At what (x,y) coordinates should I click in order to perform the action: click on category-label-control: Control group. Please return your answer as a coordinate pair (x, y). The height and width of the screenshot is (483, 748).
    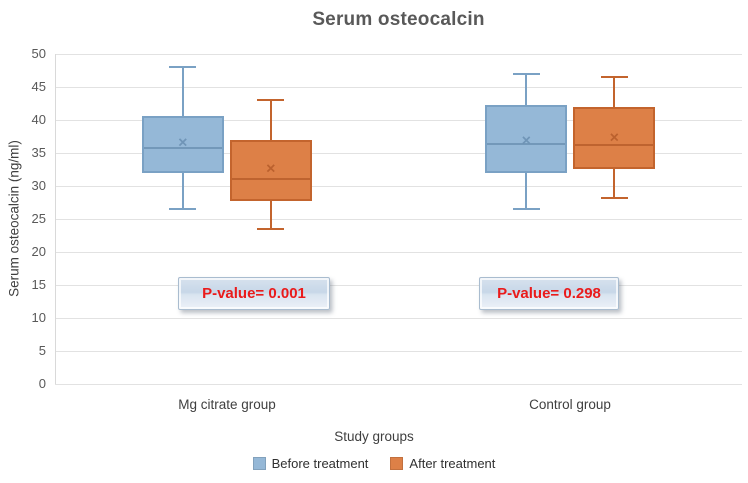
    Looking at the image, I should click on (570, 404).